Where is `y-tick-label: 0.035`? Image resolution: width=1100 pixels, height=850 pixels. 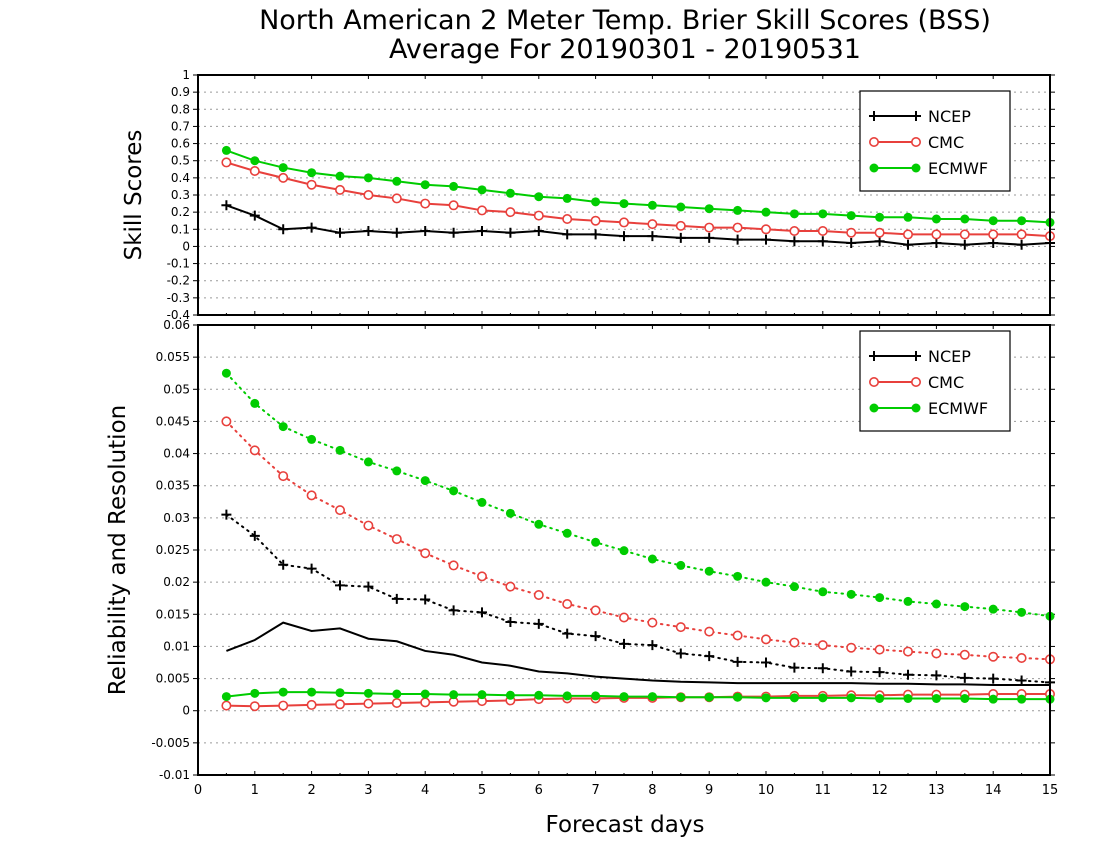 y-tick-label: 0.035 is located at coordinates (173, 486).